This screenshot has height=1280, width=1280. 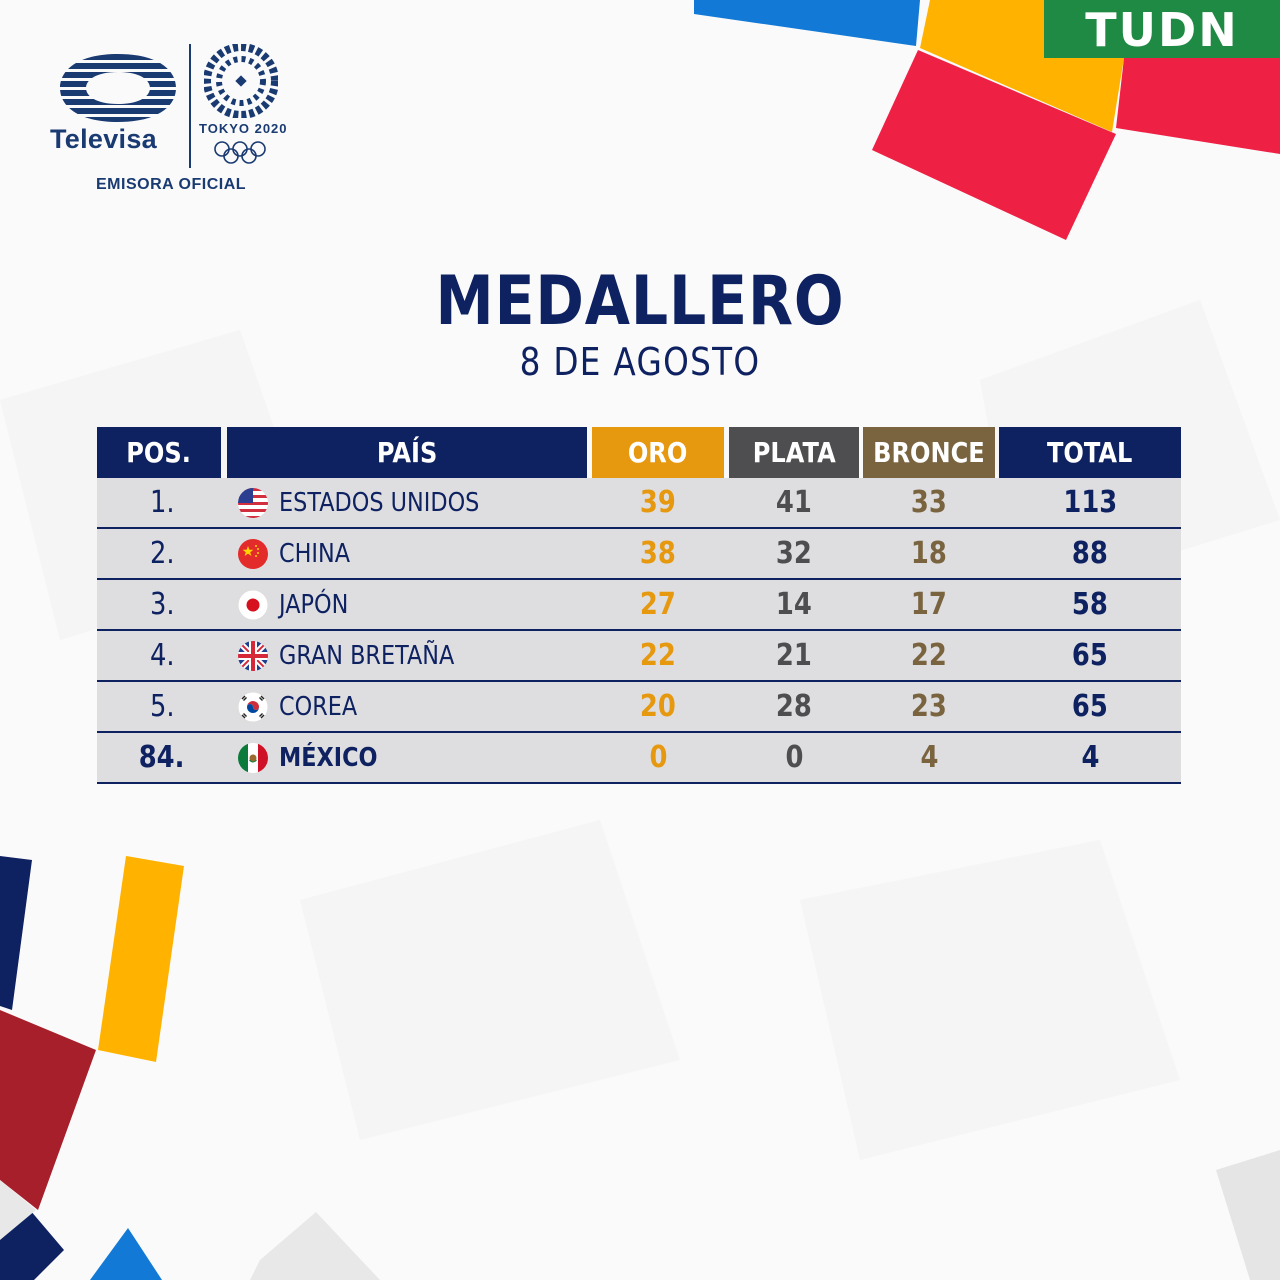 I want to click on header-plata: PLATA, so click(x=794, y=452).